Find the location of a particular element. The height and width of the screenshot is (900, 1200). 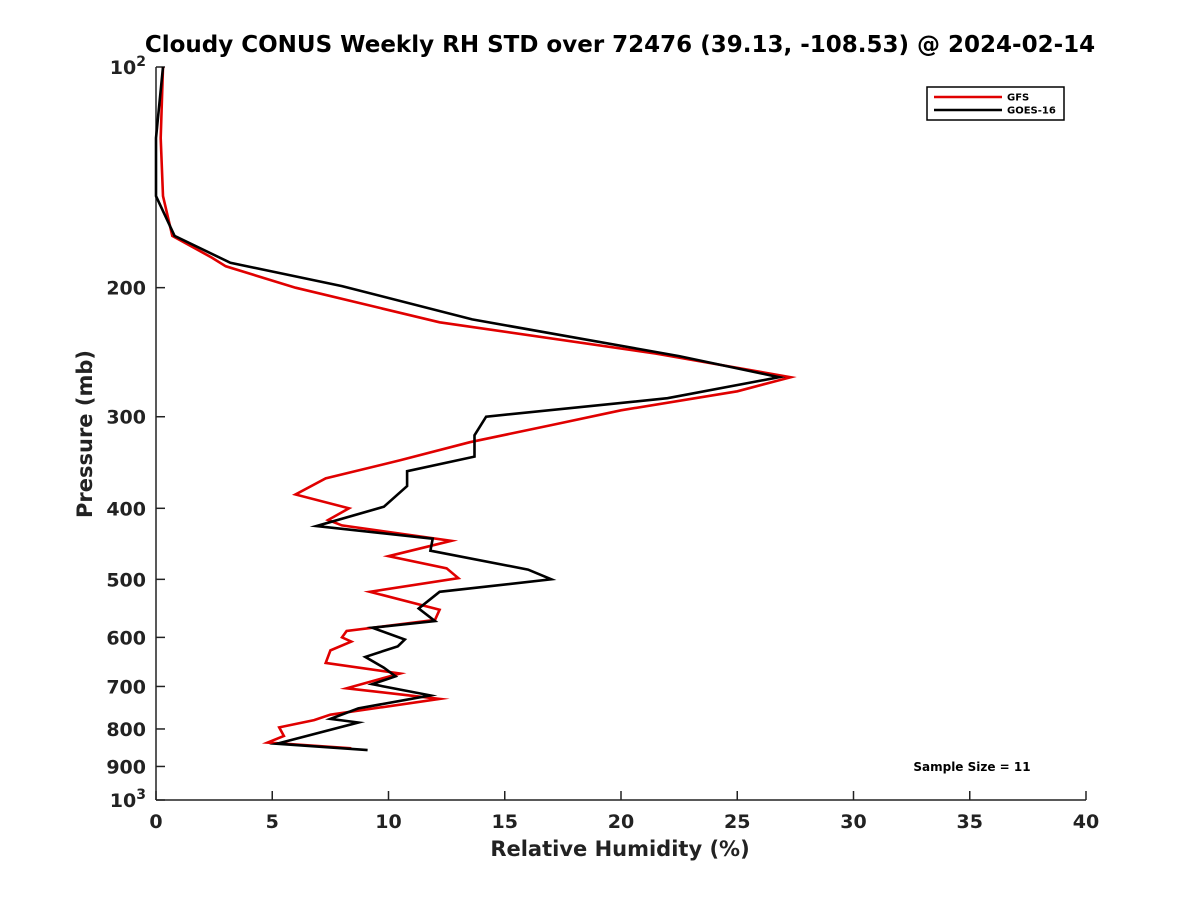

x-tick-label: 0 is located at coordinates (155, 822).